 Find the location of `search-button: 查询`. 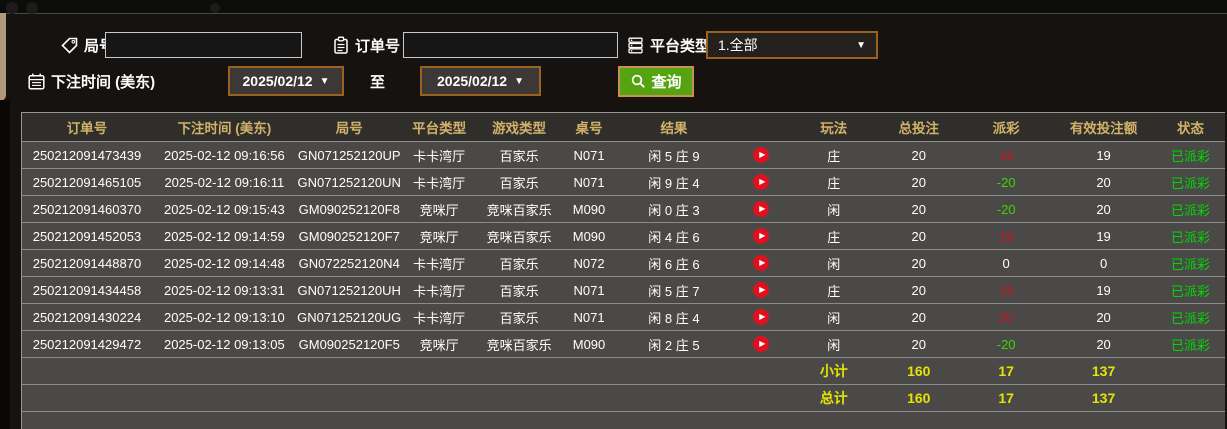

search-button: 查询 is located at coordinates (656, 81).